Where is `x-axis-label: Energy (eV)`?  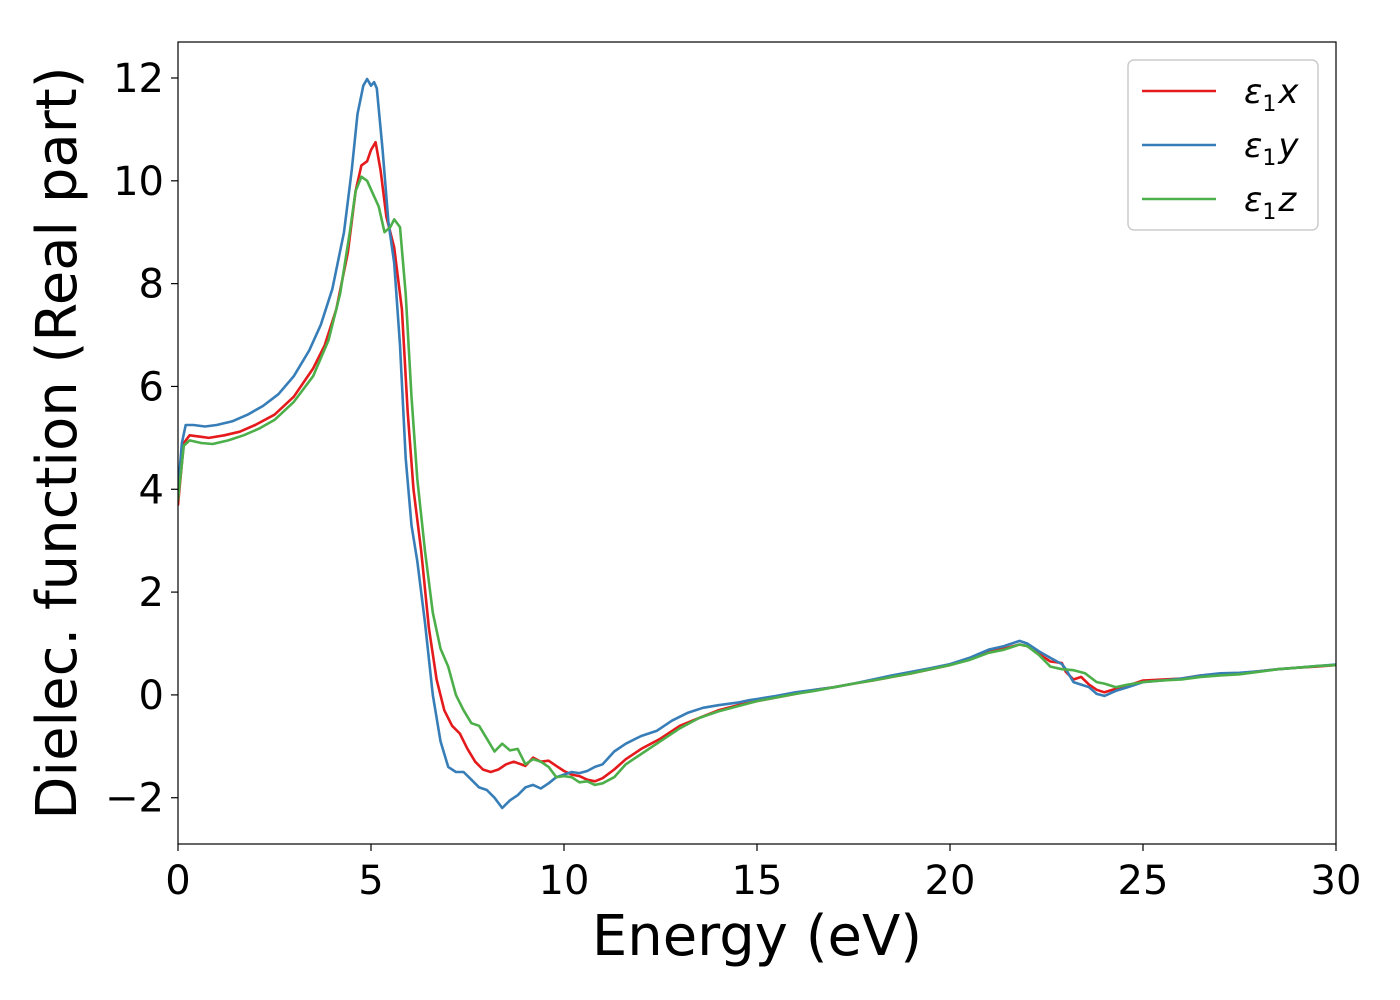 x-axis-label: Energy (eV) is located at coordinates (757, 936).